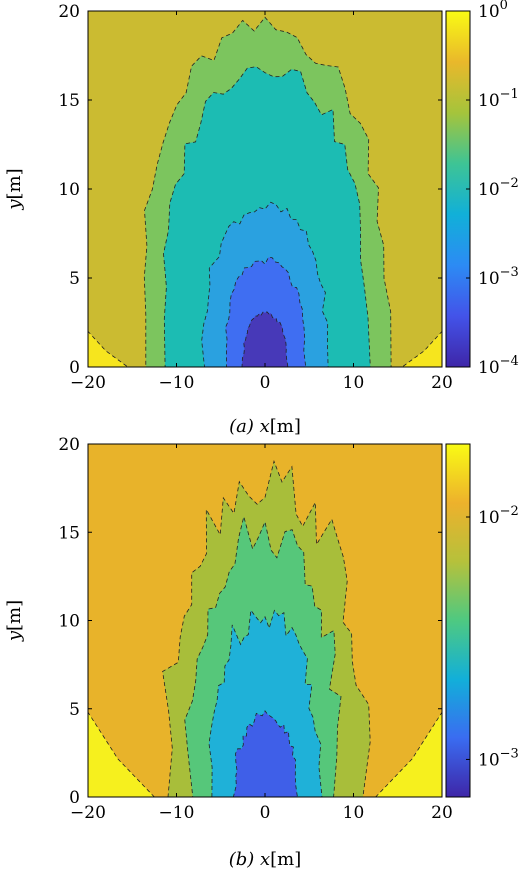  Describe the element at coordinates (265, 859) in the screenshot. I see `panel-caption: (b) x[m]` at that location.